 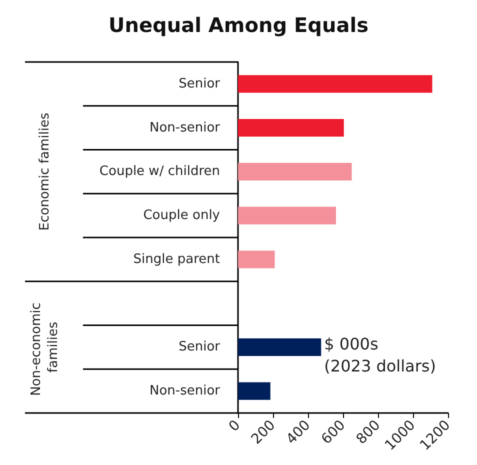 What do you see at coordinates (159, 172) in the screenshot?
I see `y-tick-label: Couple w/ children` at bounding box center [159, 172].